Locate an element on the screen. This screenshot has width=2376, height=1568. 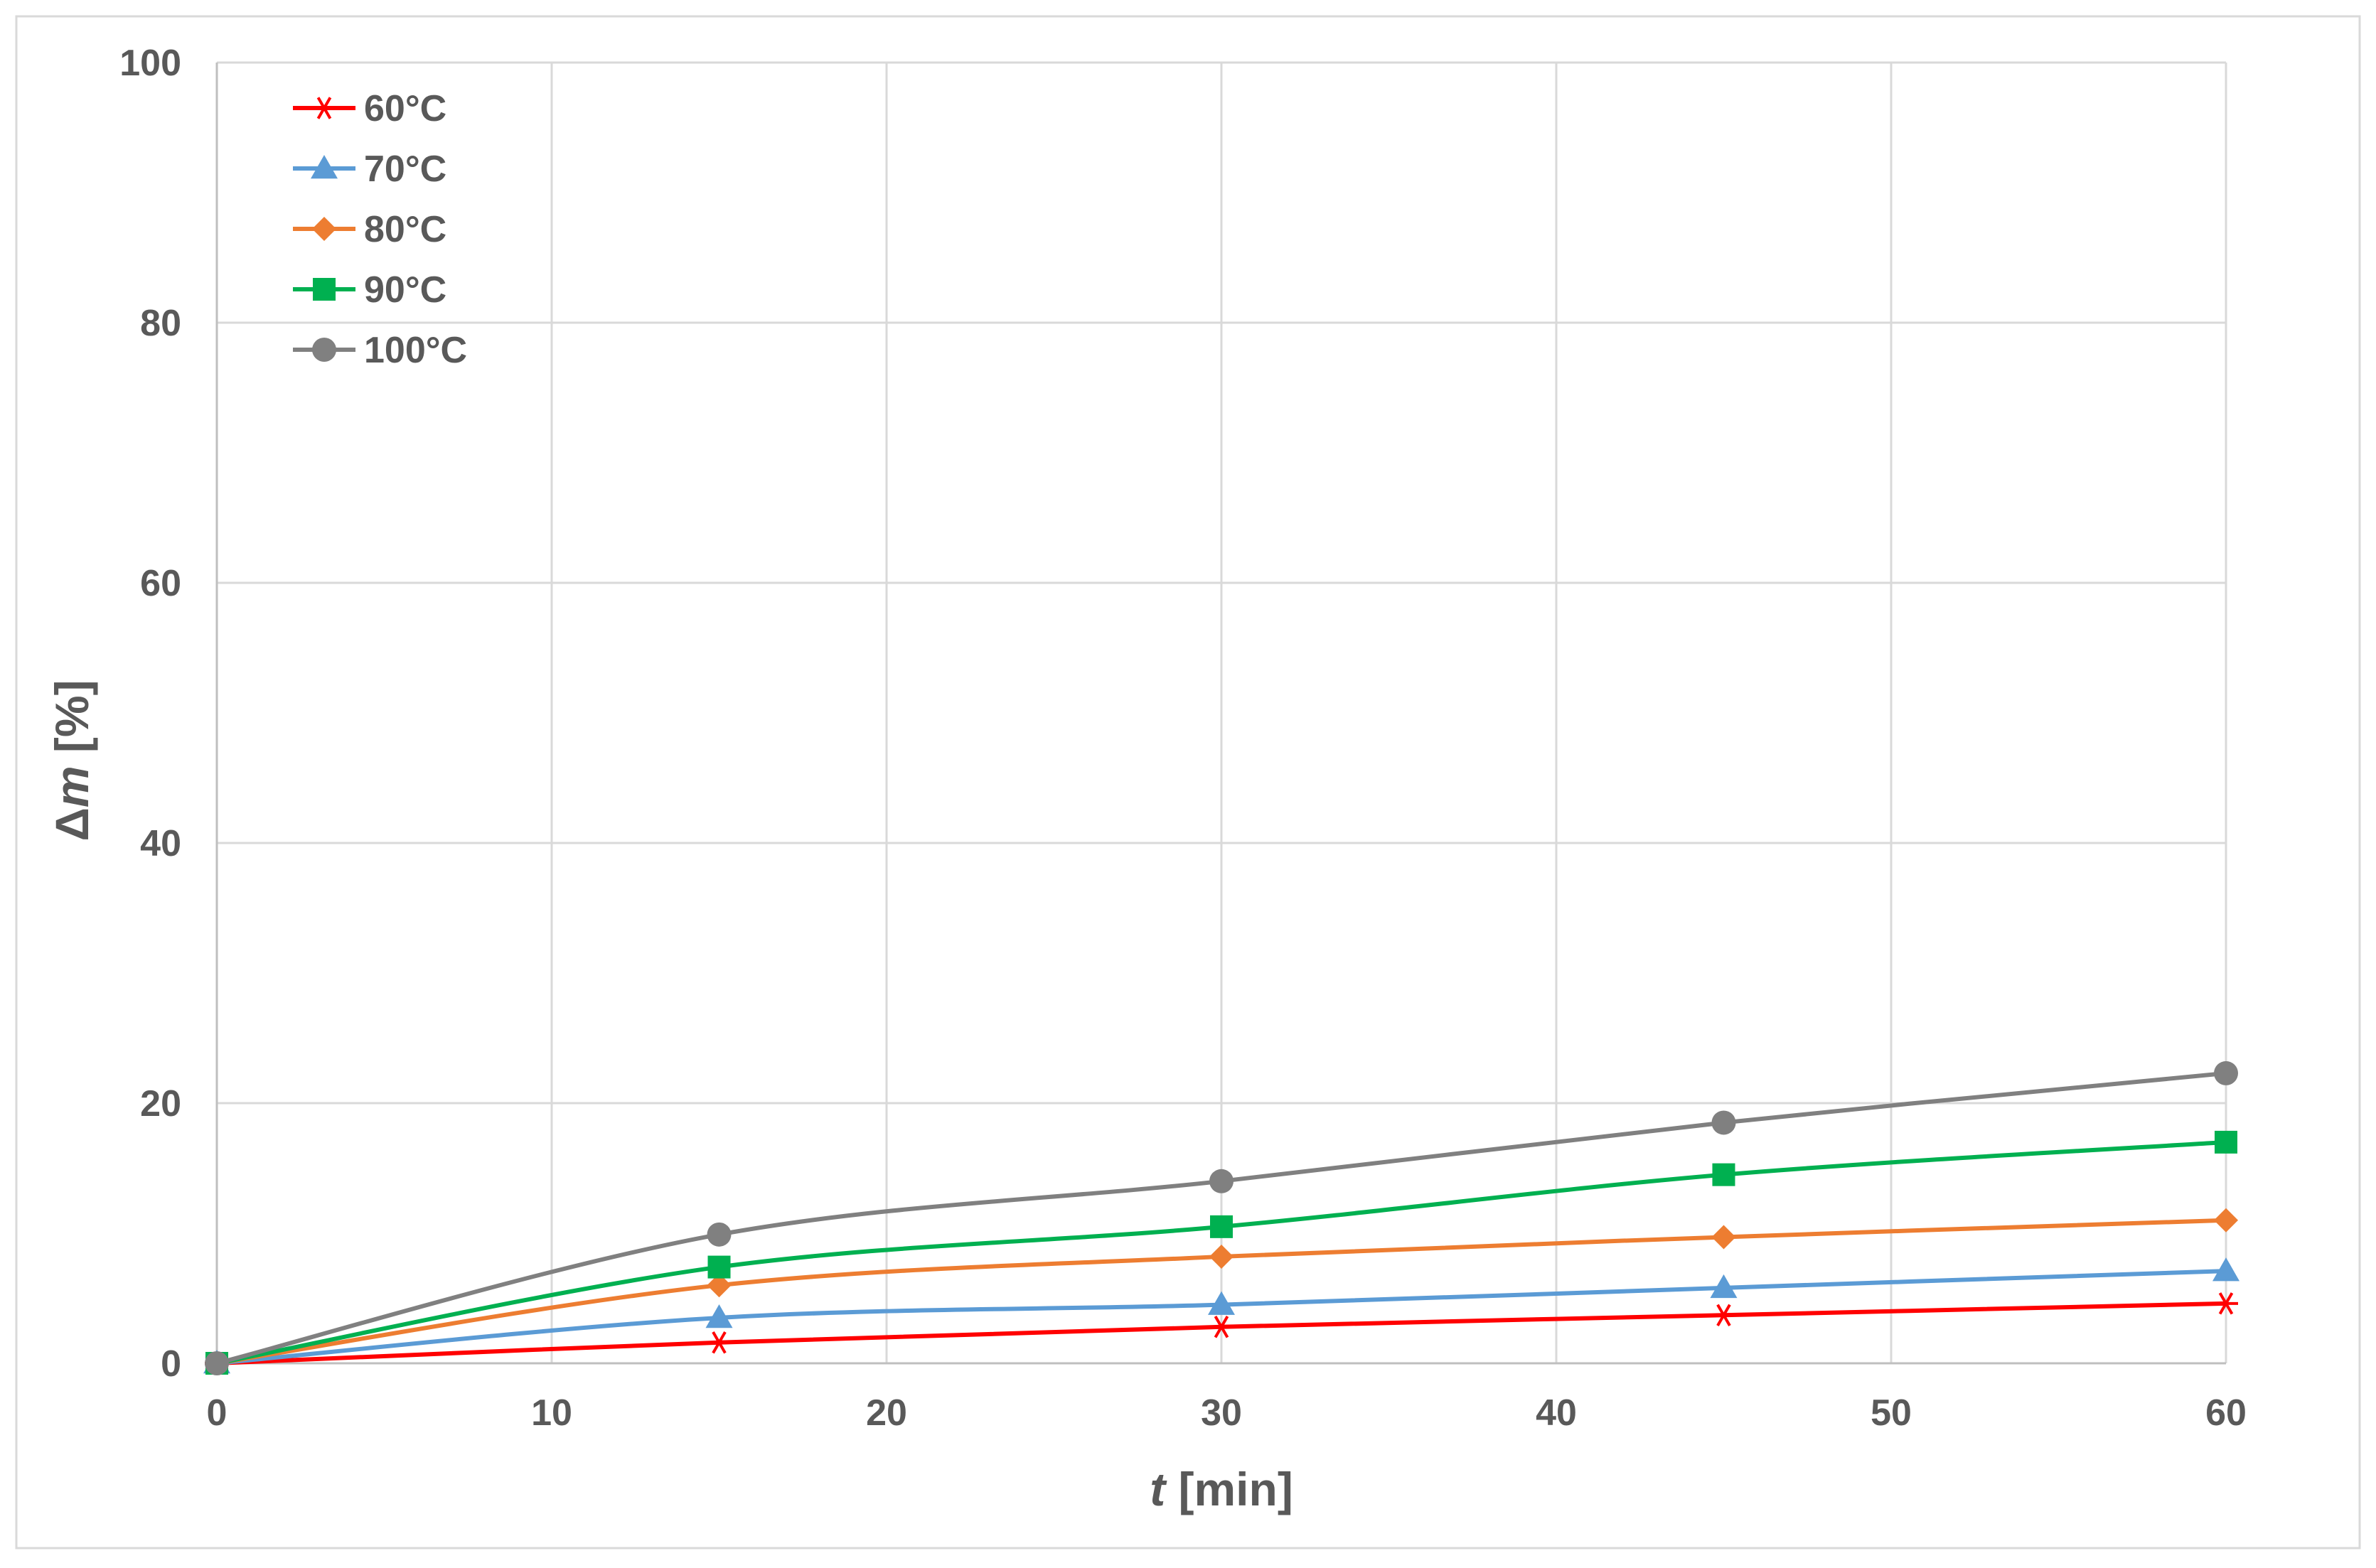
legend-item: 60°C is located at coordinates (369, 109).